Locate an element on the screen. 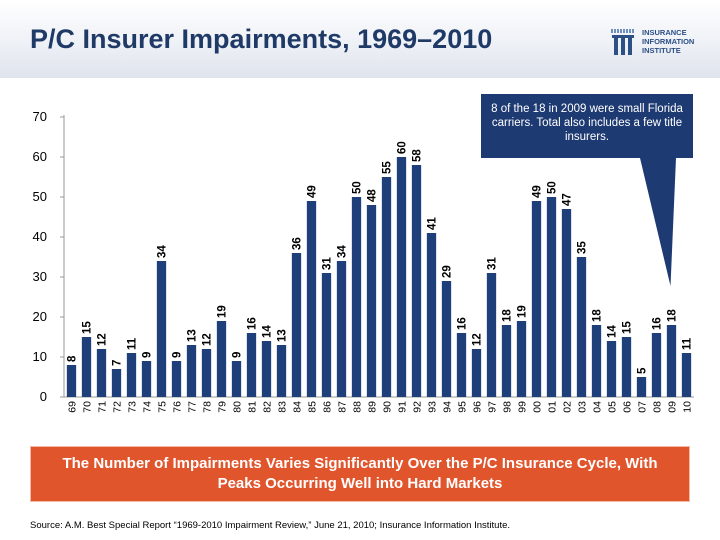  y-tick-label: 30 is located at coordinates (40, 276).